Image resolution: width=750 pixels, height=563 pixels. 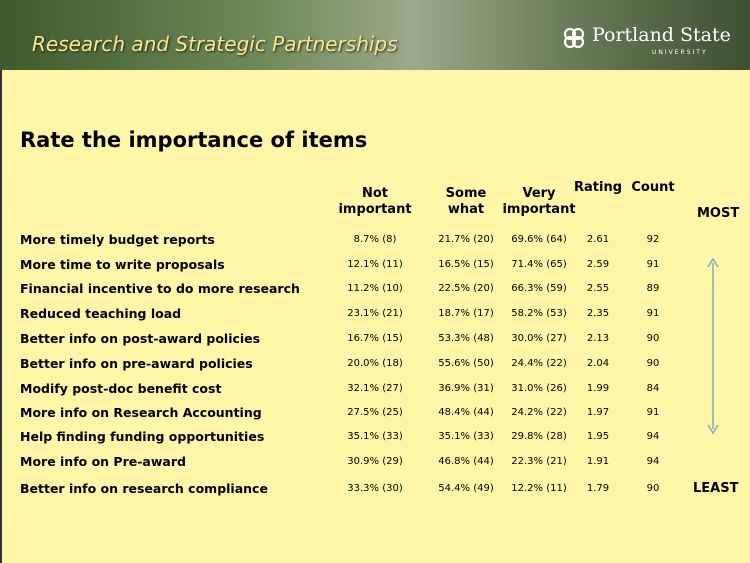 I want to click on table-cell: 2.13, so click(x=598, y=338).